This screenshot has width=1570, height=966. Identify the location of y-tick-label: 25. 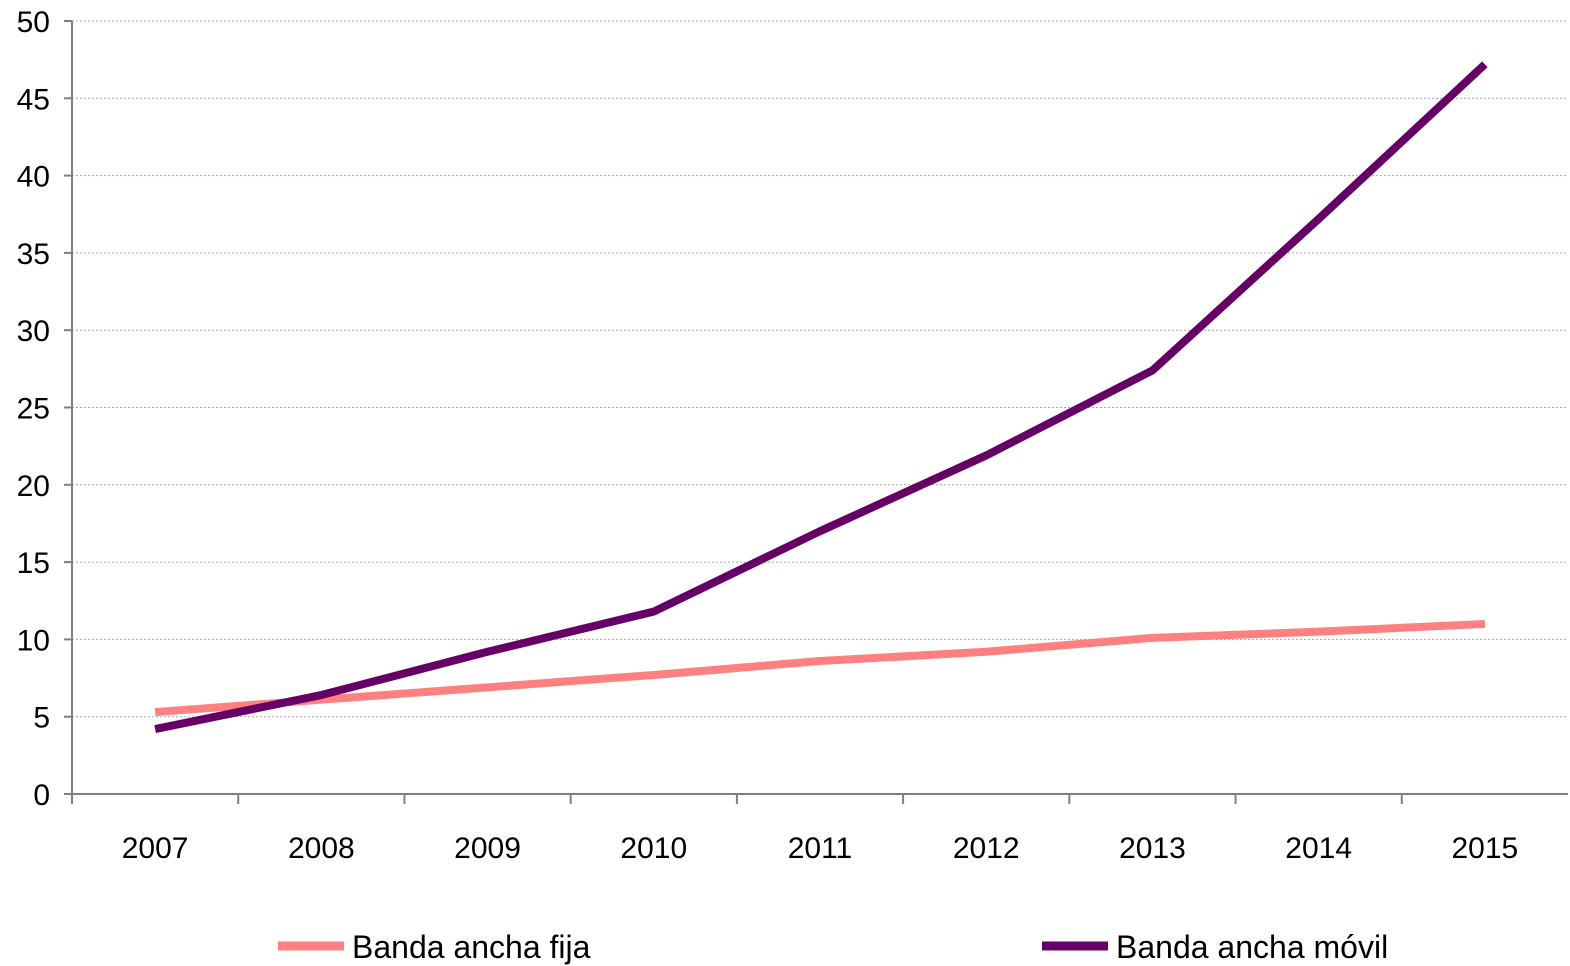
(33, 409).